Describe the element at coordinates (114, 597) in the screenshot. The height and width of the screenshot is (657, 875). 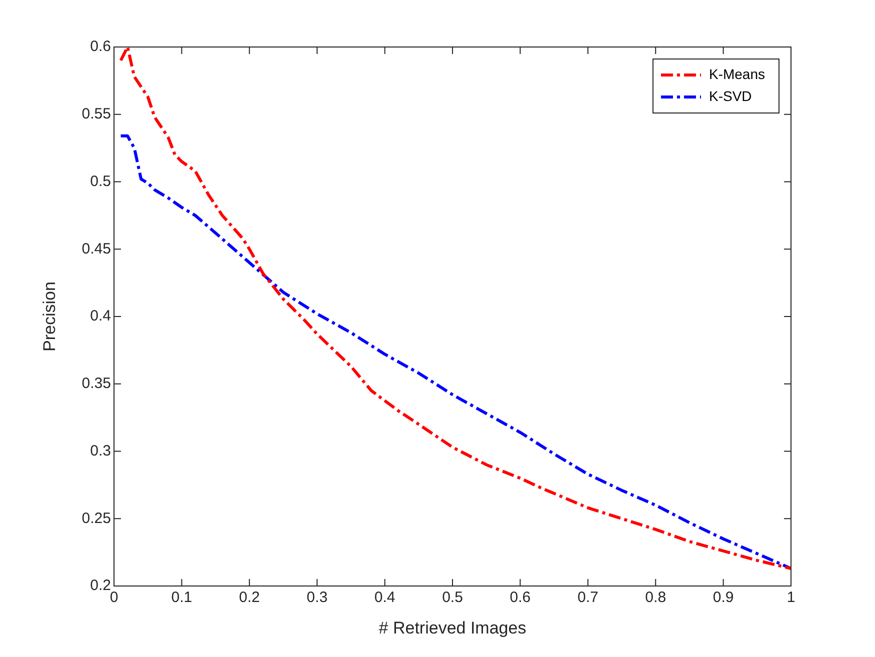
I see `x-tick-label: 0` at that location.